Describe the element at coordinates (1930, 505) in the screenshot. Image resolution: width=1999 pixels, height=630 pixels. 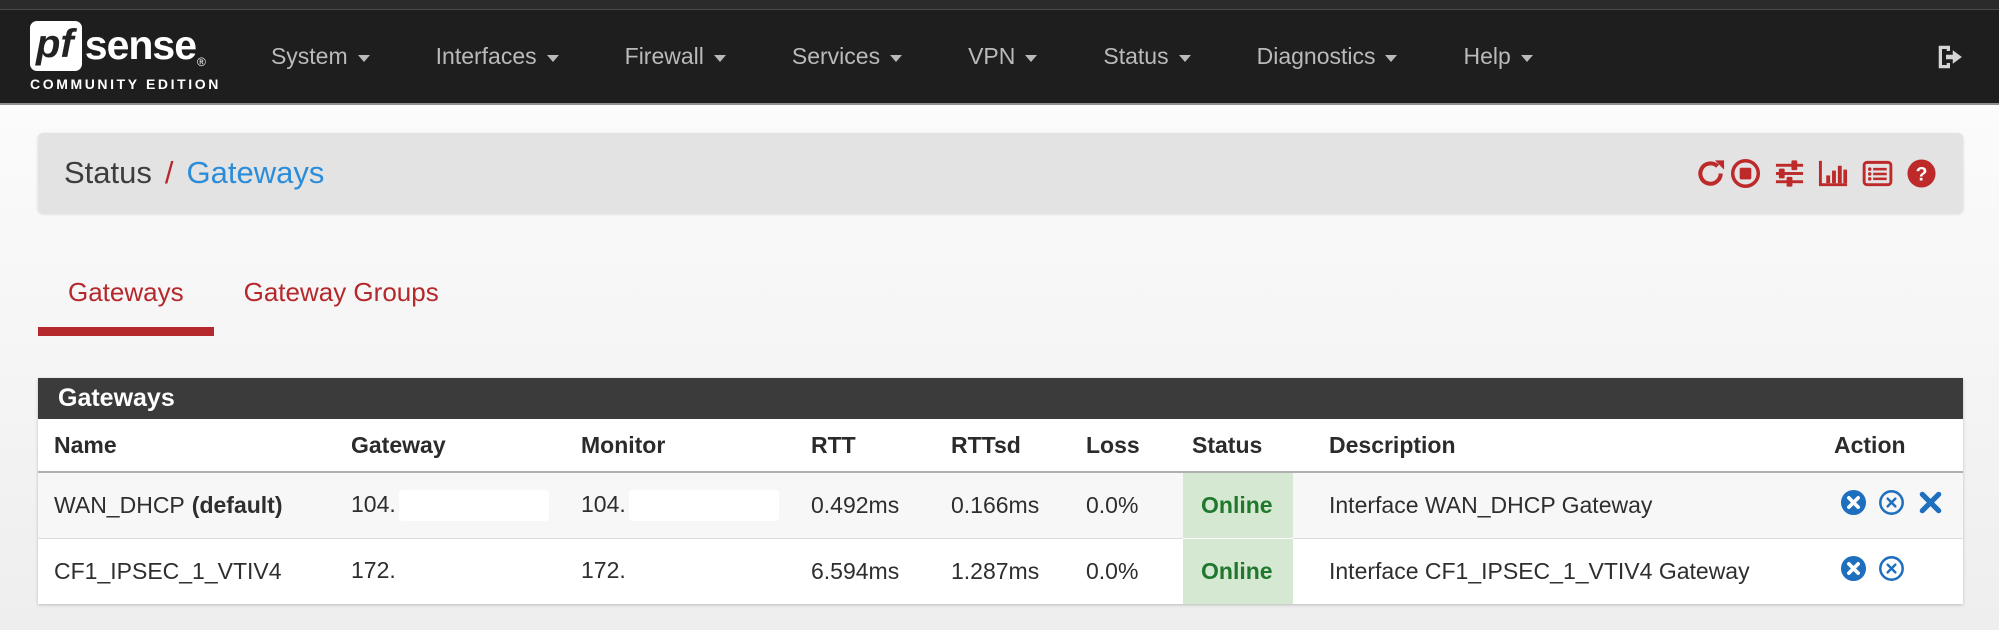
I see `x-icon` at that location.